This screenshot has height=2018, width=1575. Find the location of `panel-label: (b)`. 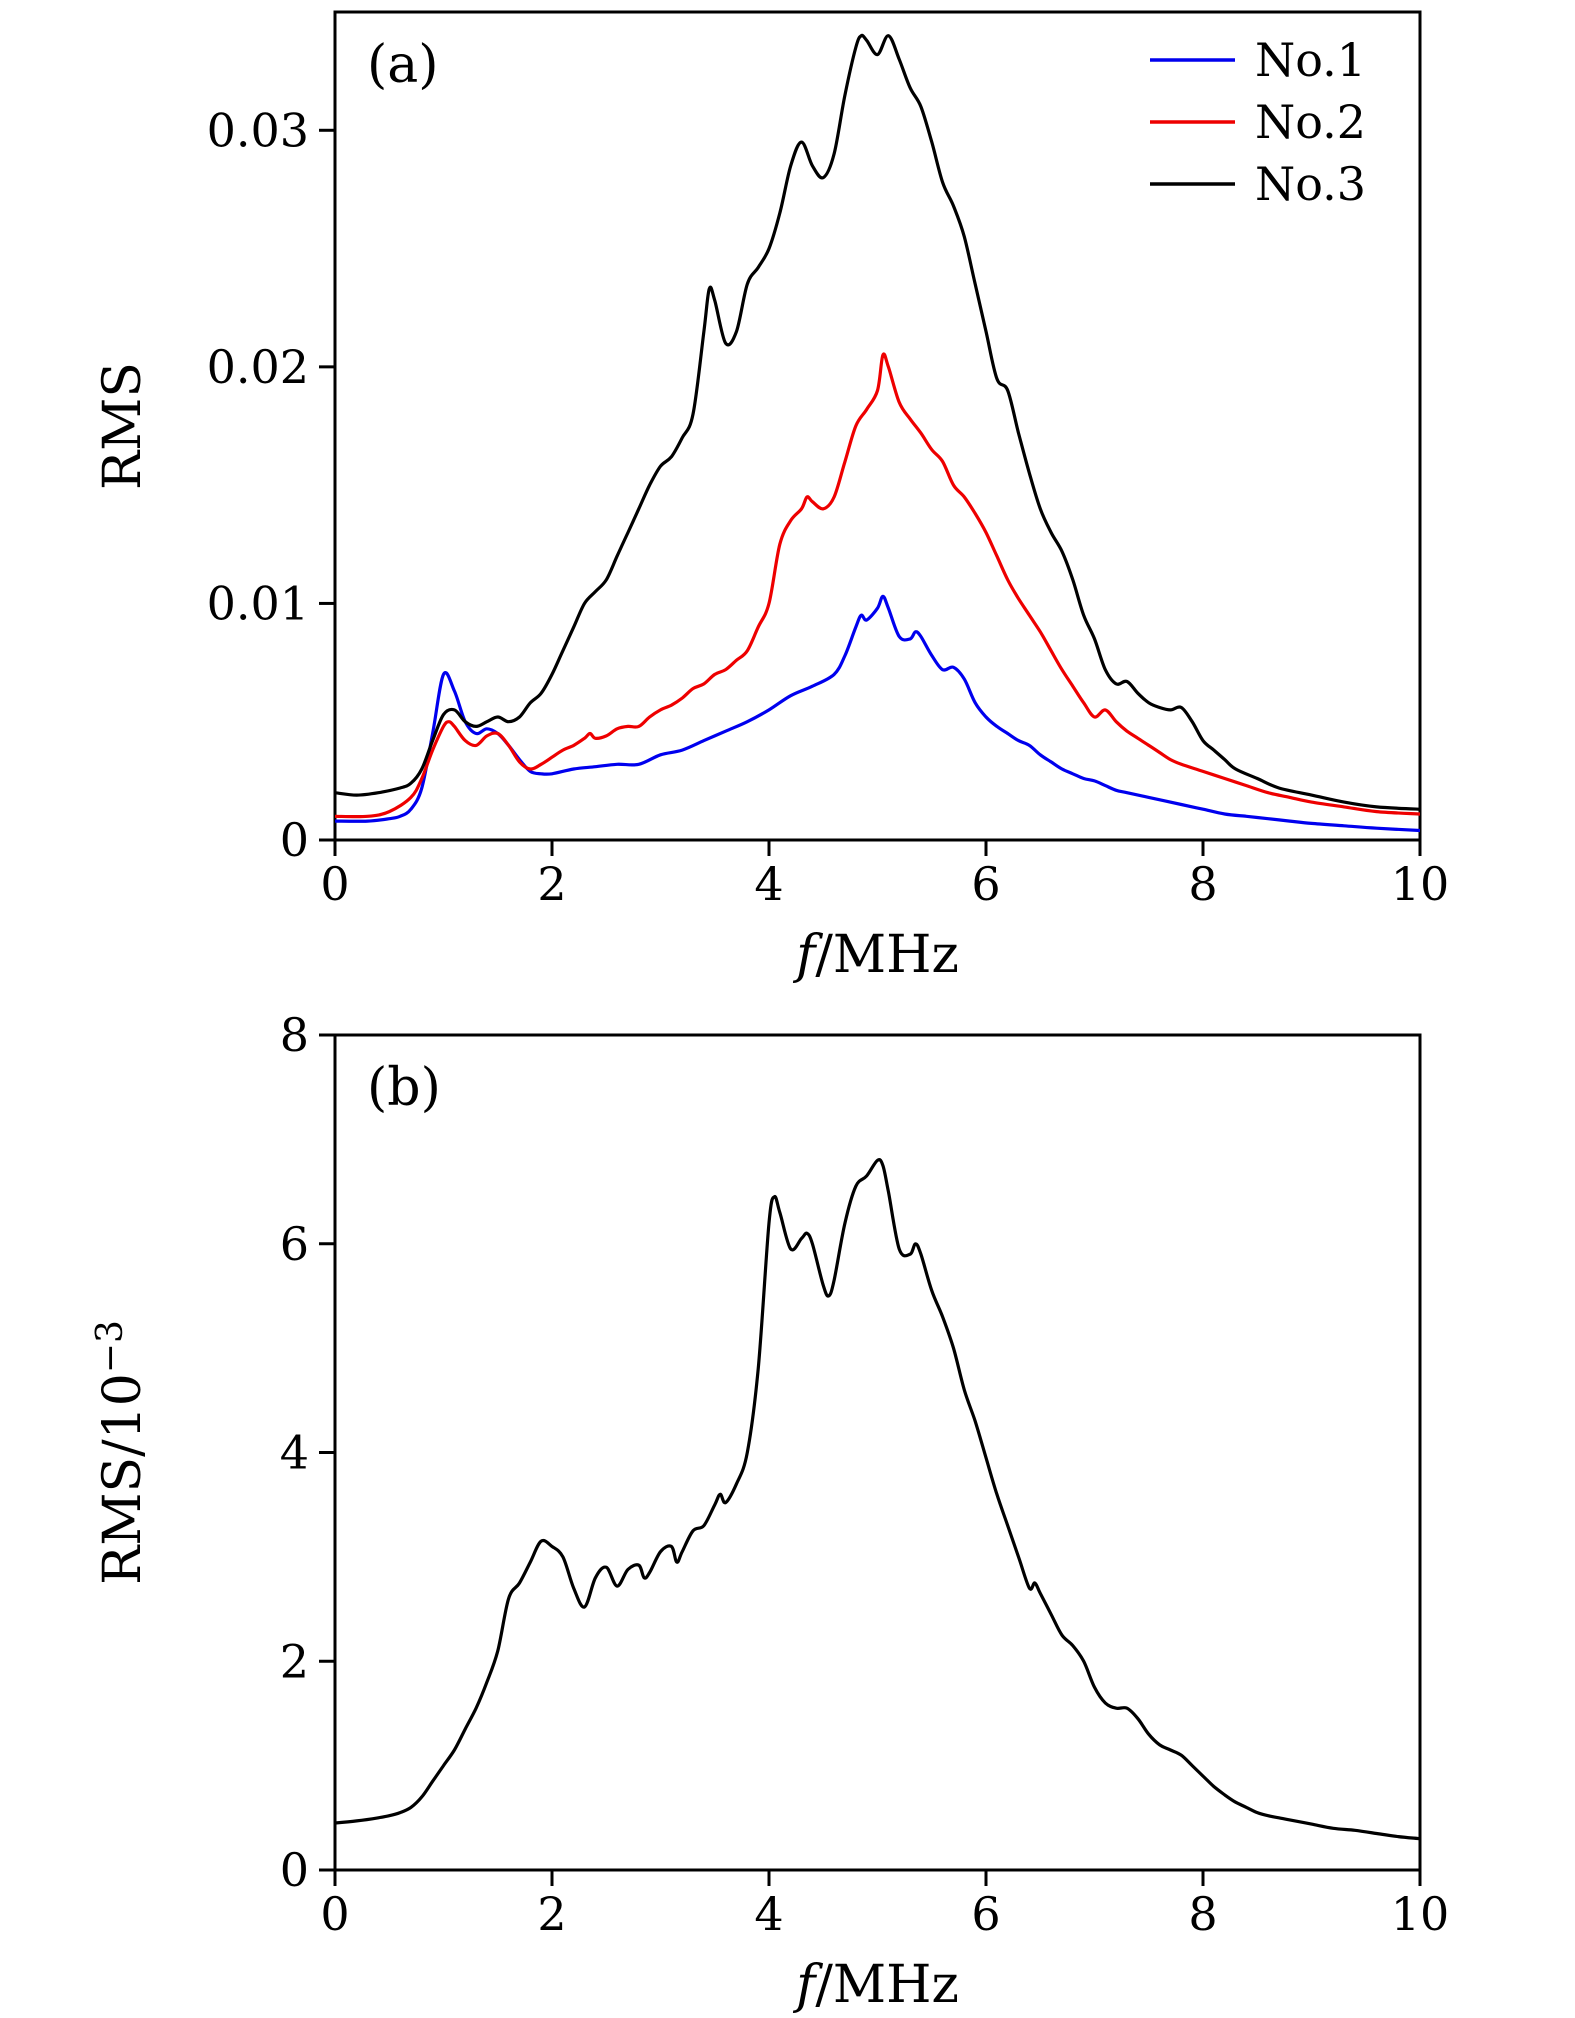

panel-label: (b) is located at coordinates (404, 1088).